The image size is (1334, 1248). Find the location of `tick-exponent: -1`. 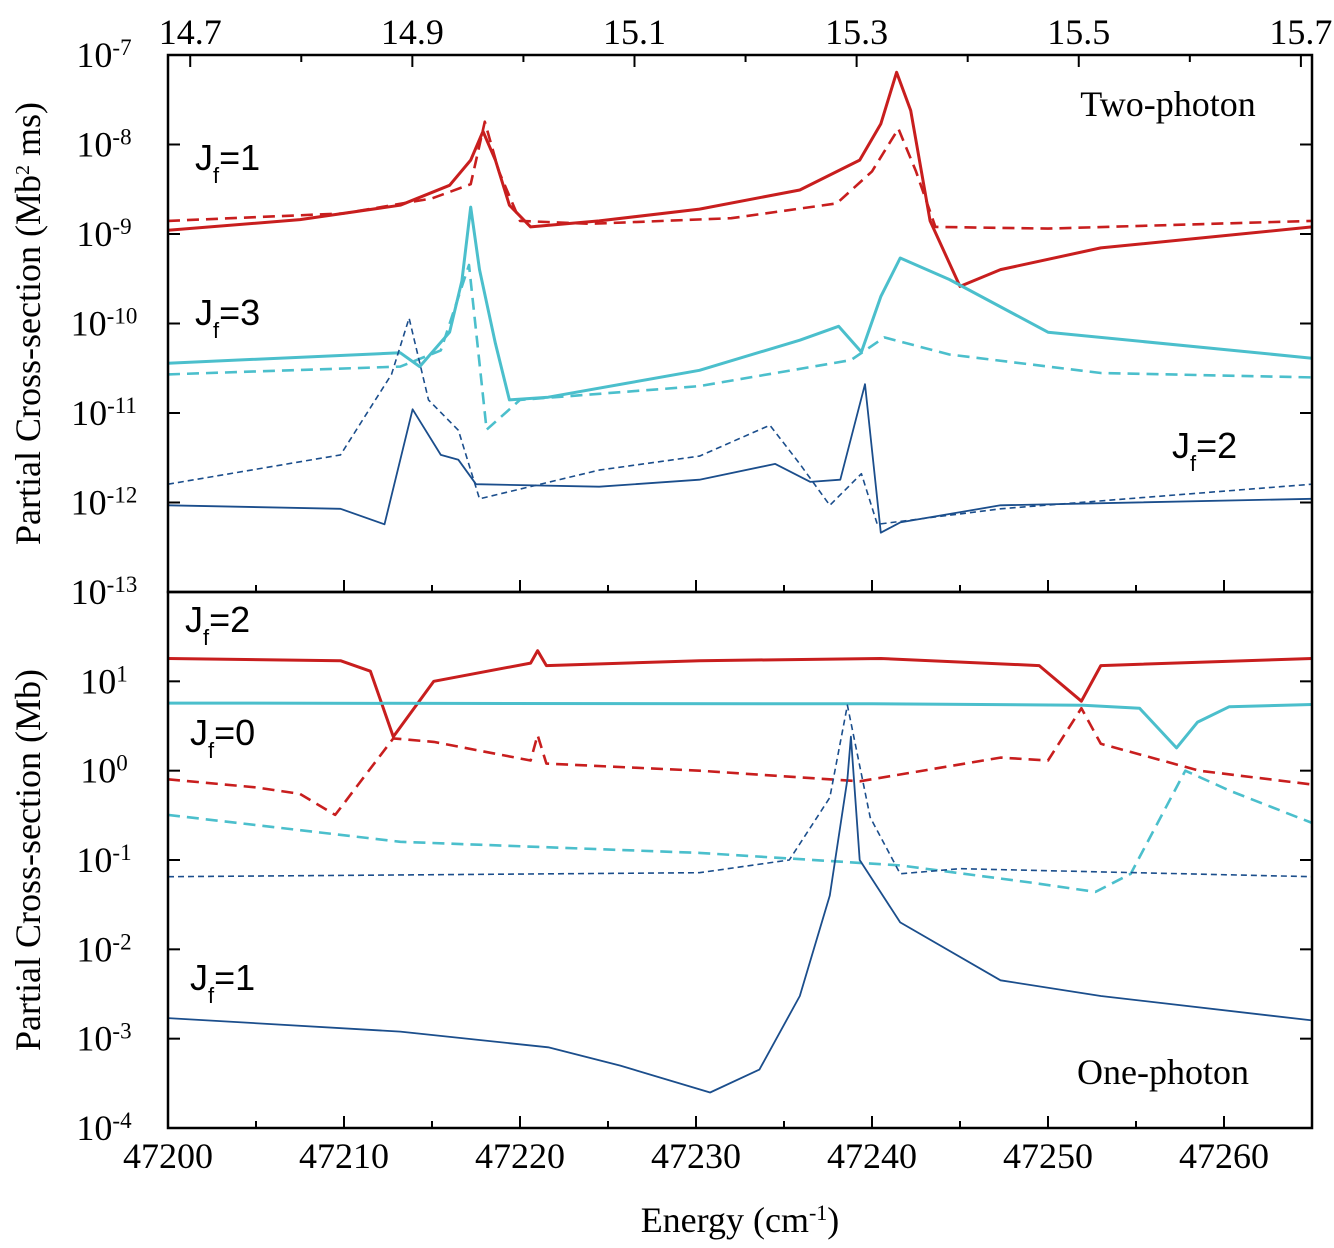

tick-exponent: -1 is located at coordinates (121, 852).